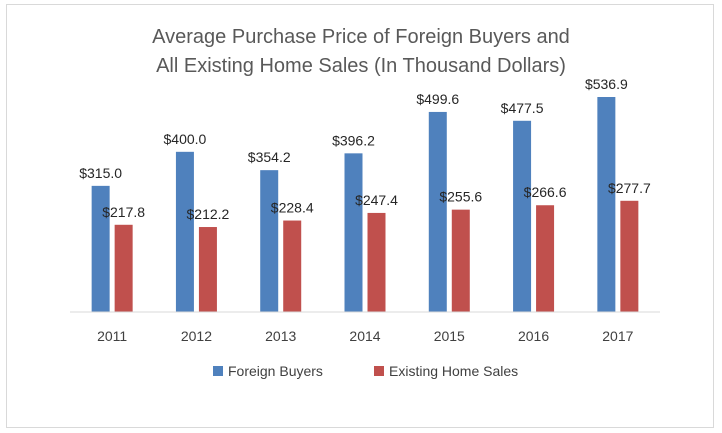 This screenshot has height=433, width=722. Describe the element at coordinates (533, 336) in the screenshot. I see `x-tick-label-2016: 2016` at that location.